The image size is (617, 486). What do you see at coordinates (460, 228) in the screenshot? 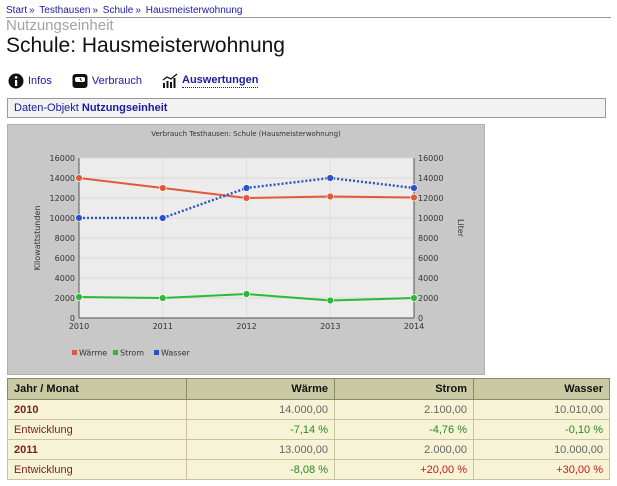
I see `y2-axis-label: Liter` at bounding box center [460, 228].